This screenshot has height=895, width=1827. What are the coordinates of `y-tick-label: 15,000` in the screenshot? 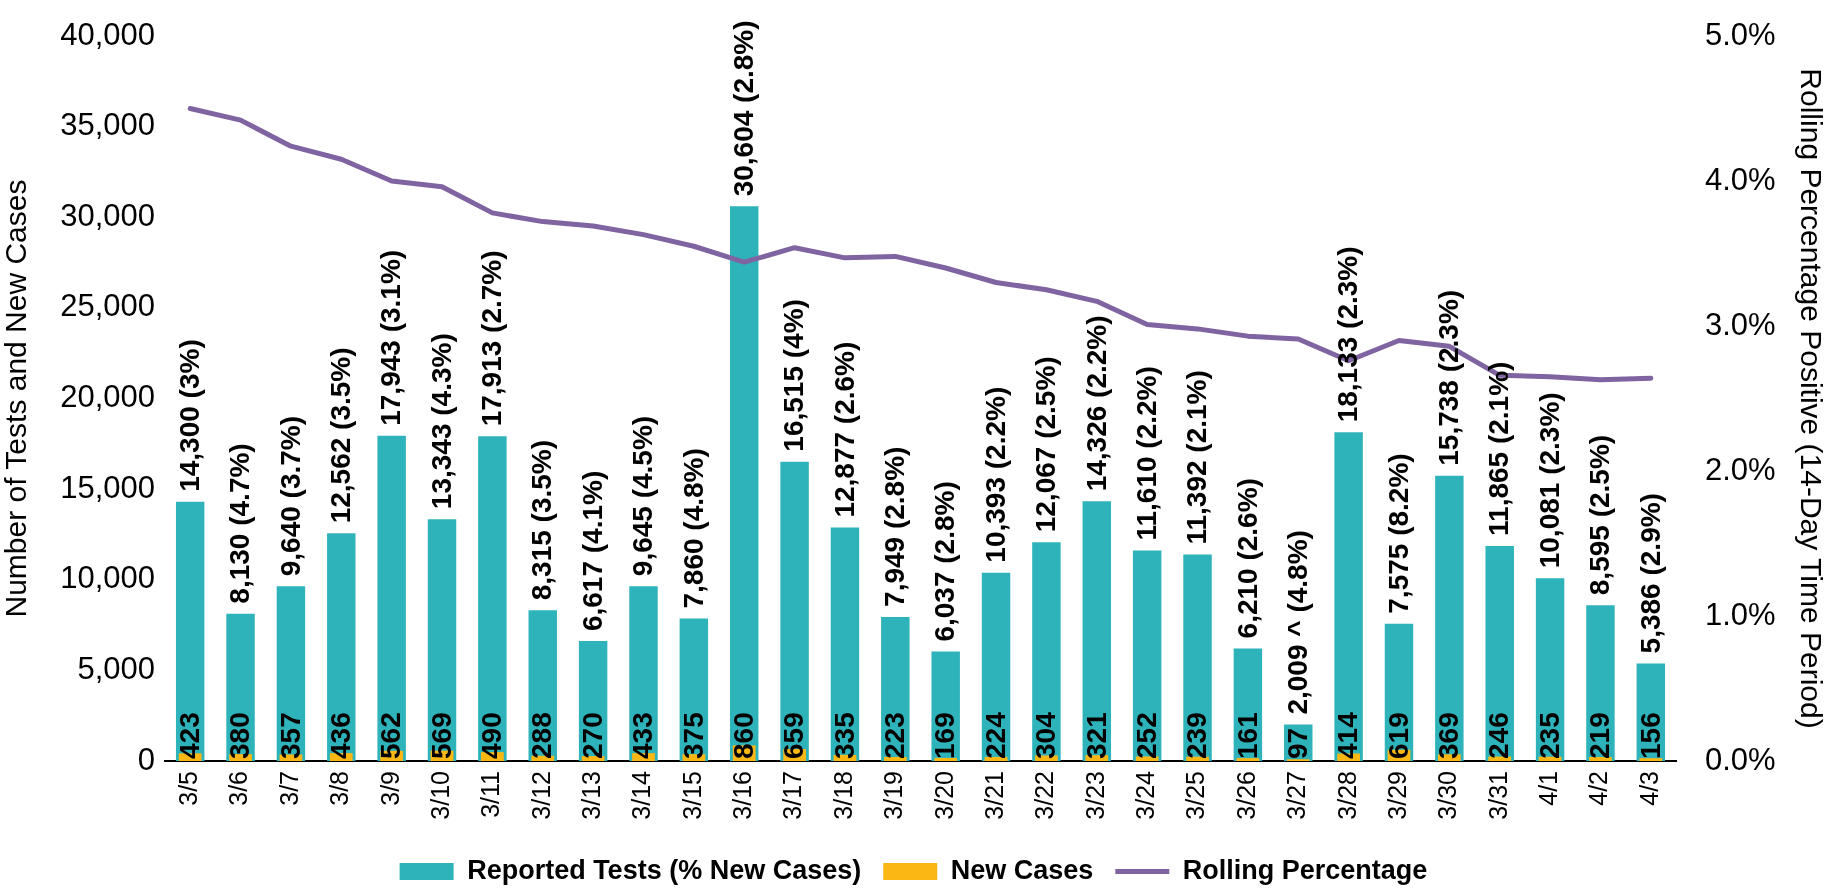 It's located at (107, 487).